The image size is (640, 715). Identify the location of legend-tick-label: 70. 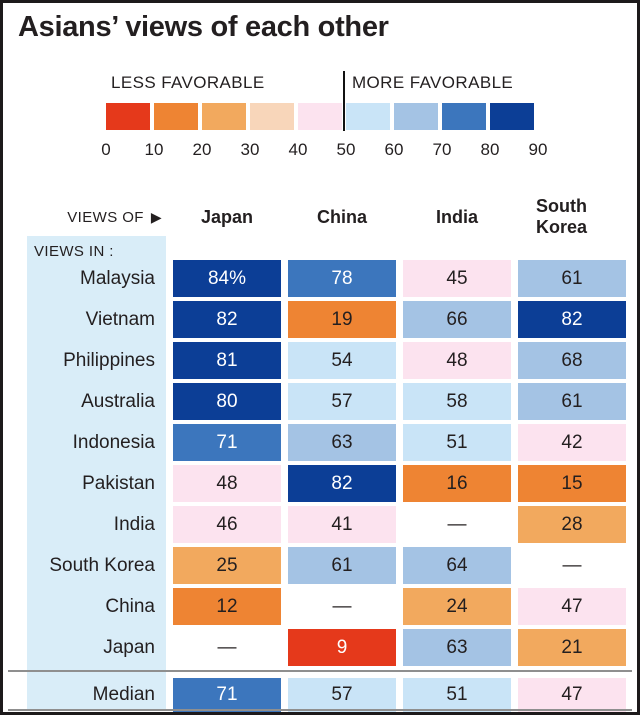
(442, 149).